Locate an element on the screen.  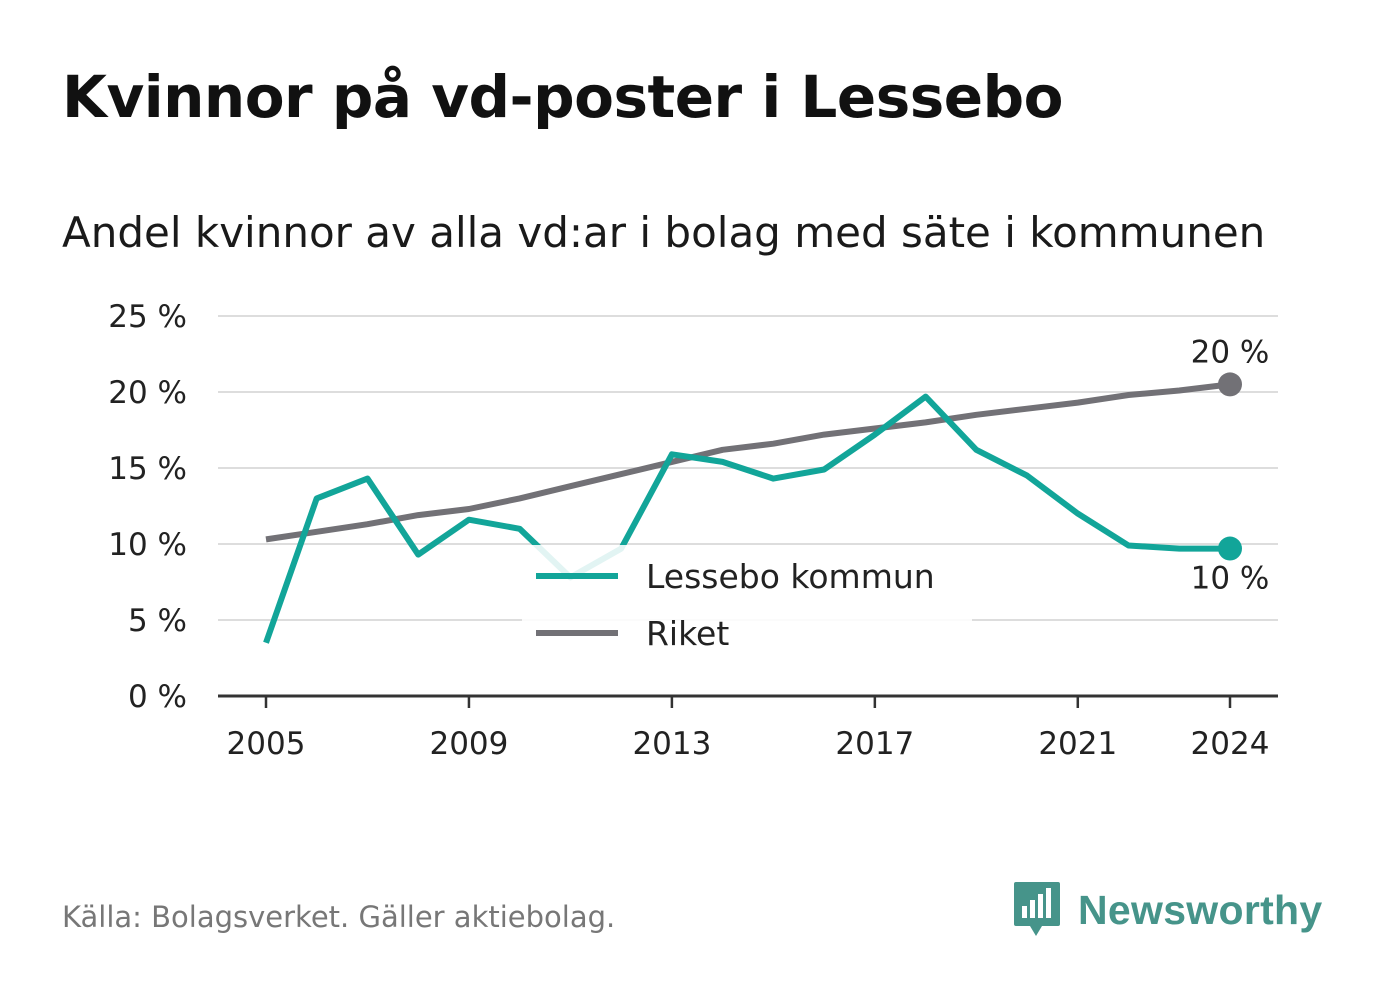
chart-title: Kvinnor på vd-poster i Lessebo is located at coordinates (562, 97).